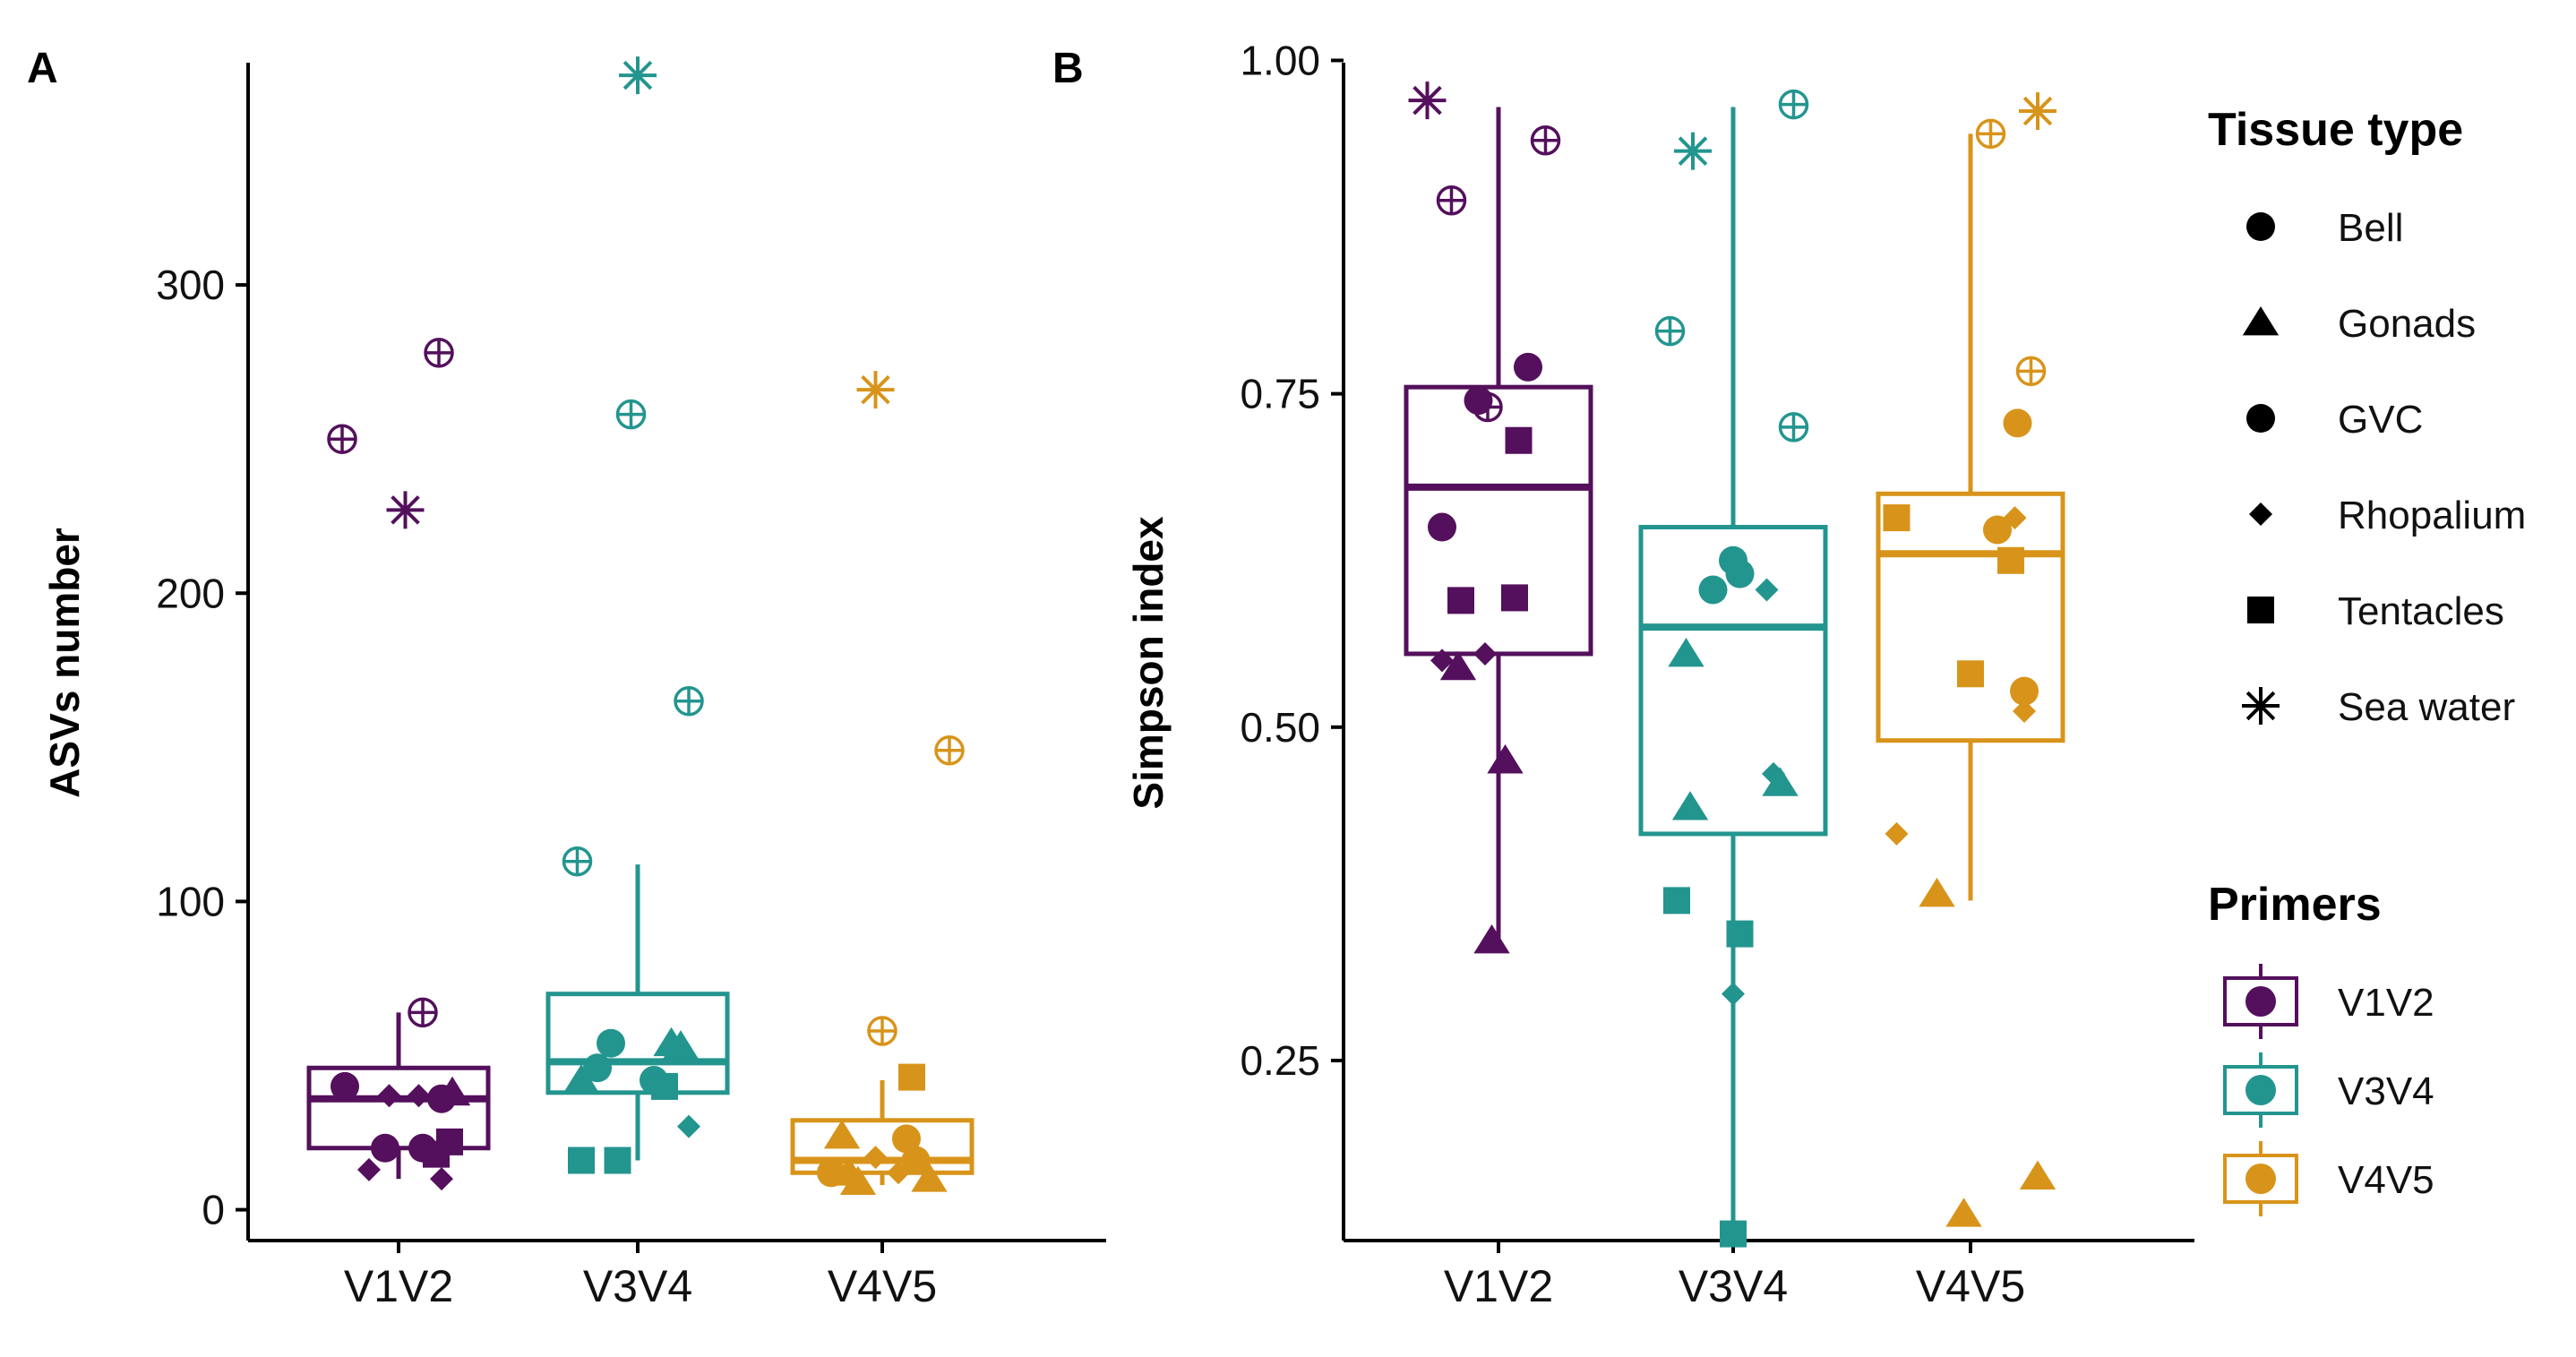 This screenshot has width=2576, height=1357. Describe the element at coordinates (398, 1286) in the screenshot. I see `x-tick-label: V1V2` at that location.